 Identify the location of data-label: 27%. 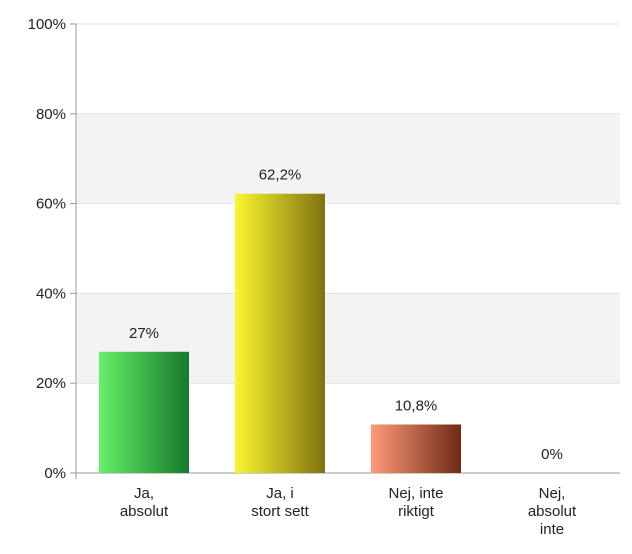
(144, 333).